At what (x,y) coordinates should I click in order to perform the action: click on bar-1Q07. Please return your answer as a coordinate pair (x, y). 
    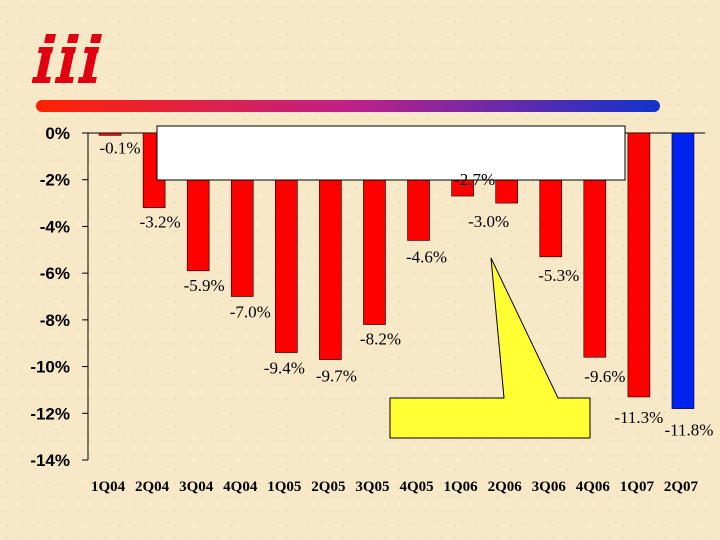
    Looking at the image, I should click on (639, 265).